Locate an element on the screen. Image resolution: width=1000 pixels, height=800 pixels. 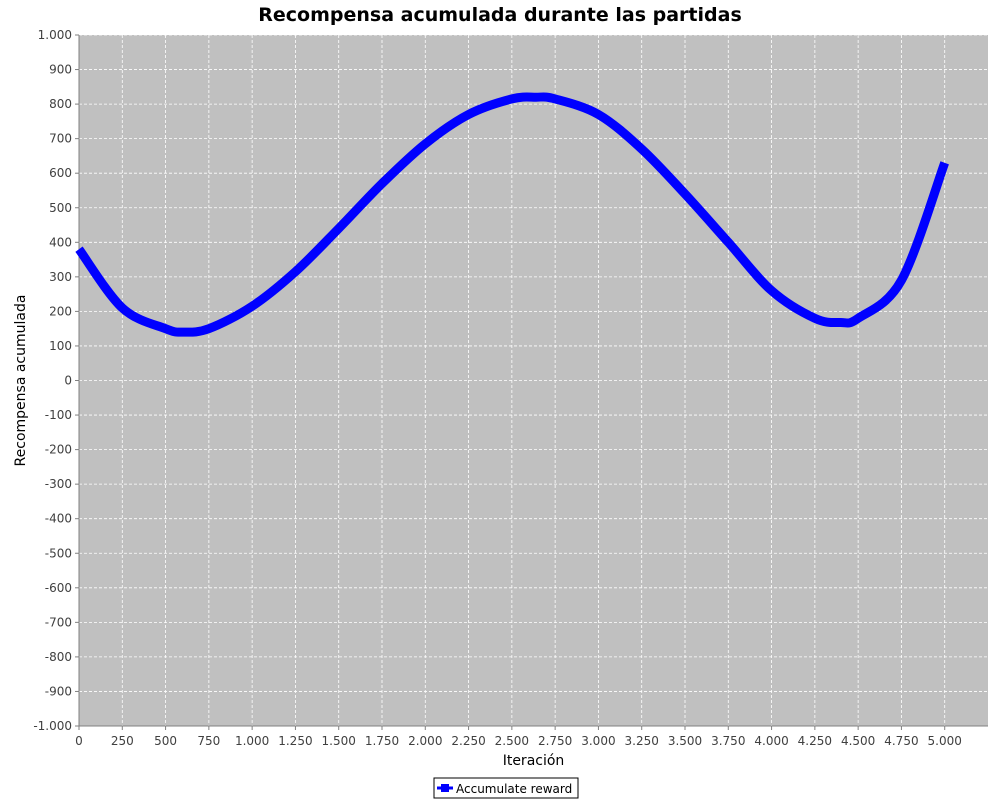
y-tick-label: -1.000 is located at coordinates (52, 726).